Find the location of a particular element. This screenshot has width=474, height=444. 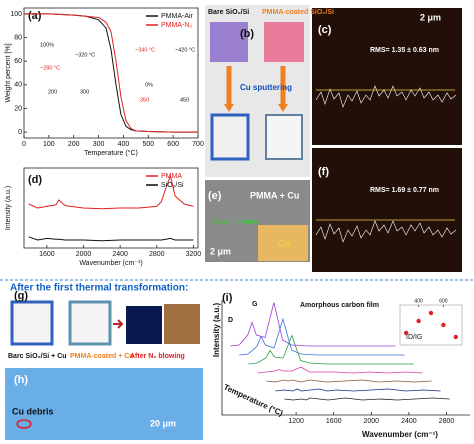

legend-label: PMMA-Air is located at coordinates (177, 16).